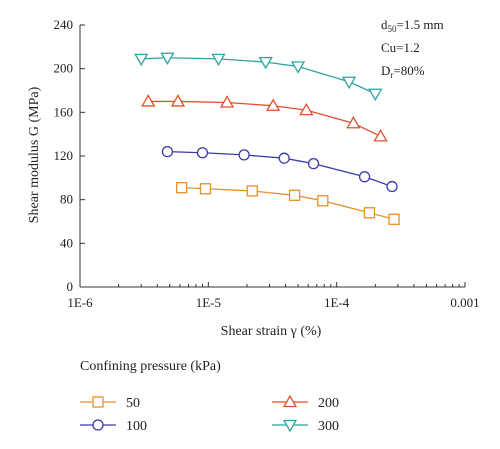  I want to click on legend-item-300: 300, so click(305, 426).